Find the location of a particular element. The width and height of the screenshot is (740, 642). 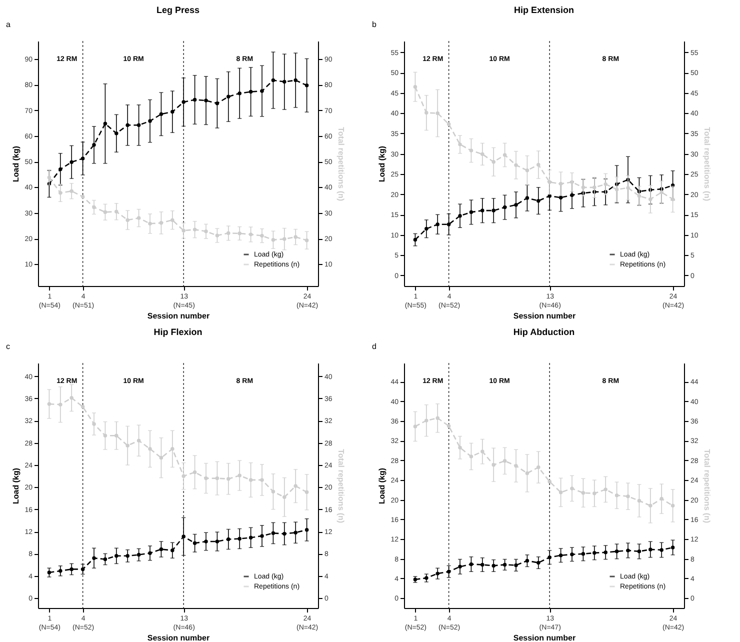

chart-title: Hip Extension is located at coordinates (544, 10).